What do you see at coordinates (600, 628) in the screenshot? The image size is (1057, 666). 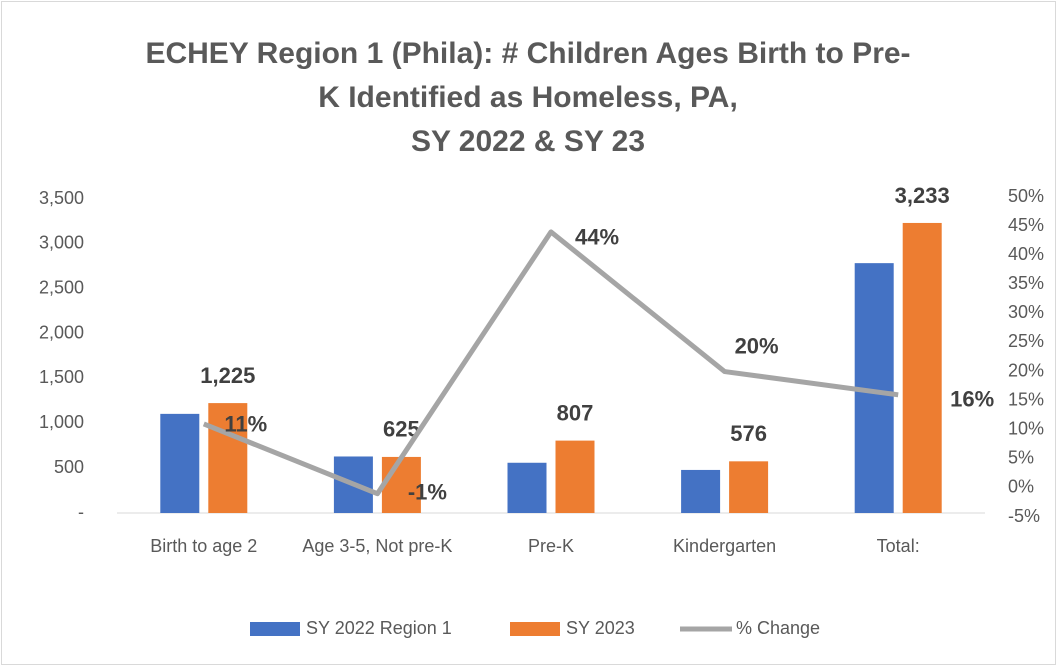 I see `legend-label: SY 2023` at bounding box center [600, 628].